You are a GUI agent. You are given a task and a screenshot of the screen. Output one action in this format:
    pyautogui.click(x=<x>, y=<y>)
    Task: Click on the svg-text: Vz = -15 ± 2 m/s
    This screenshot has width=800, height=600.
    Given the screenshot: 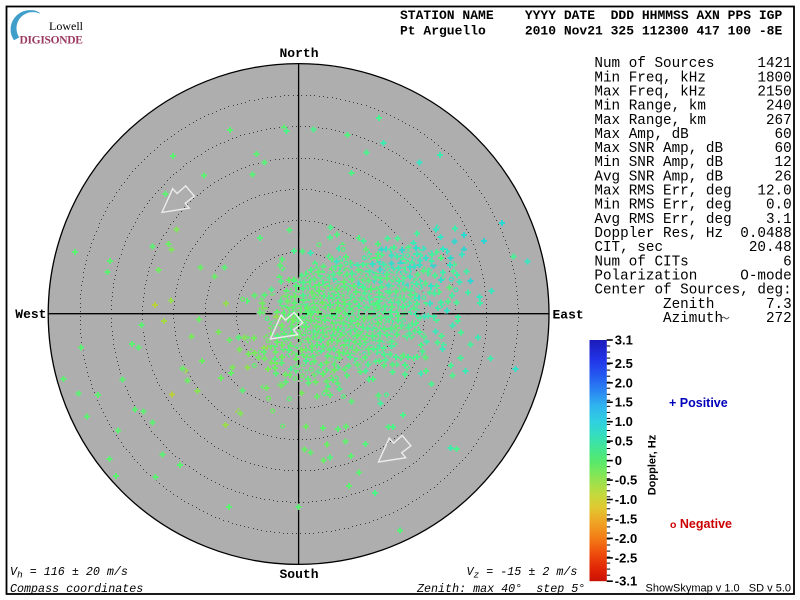 What is the action you would take?
    pyautogui.click(x=522, y=573)
    